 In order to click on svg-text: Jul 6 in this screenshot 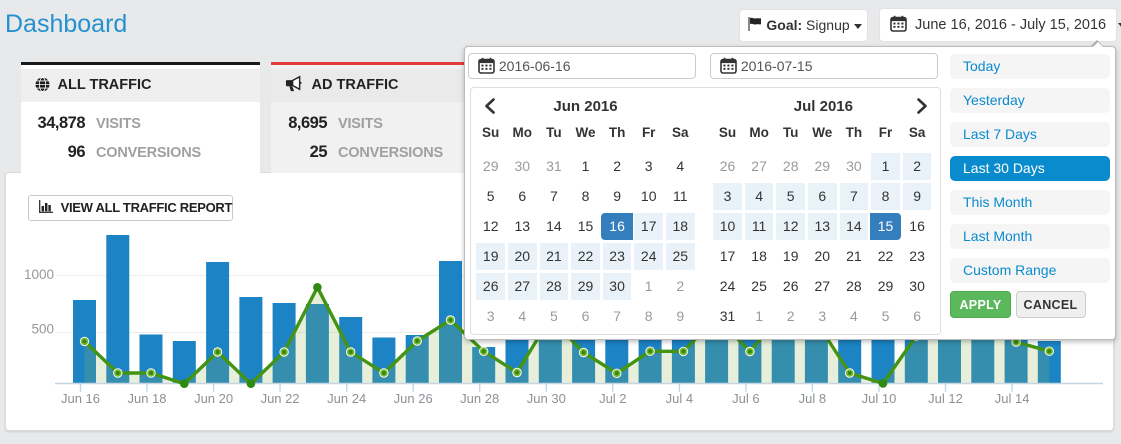, I will do `click(745, 398)`.